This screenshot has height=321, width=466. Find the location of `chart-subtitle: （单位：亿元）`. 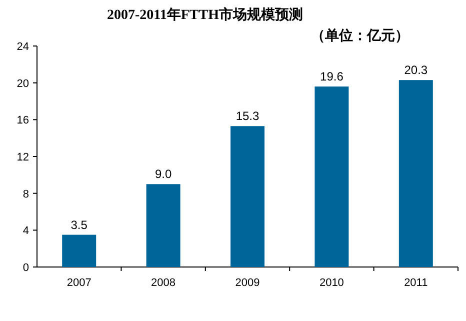

chart-subtitle: （单位：亿元） is located at coordinates (360, 36).